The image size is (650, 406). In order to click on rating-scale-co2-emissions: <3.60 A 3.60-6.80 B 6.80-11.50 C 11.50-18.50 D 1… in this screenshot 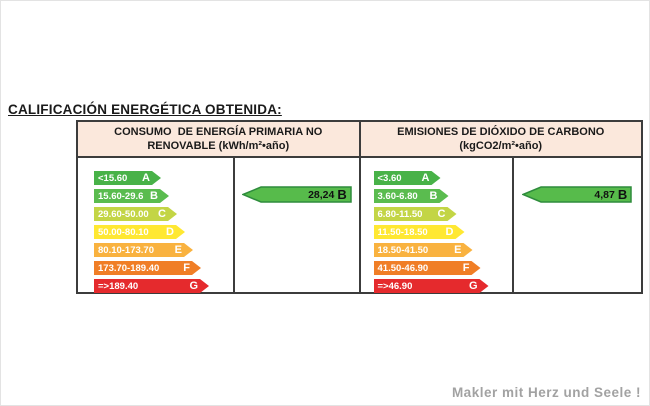, I will do `click(437, 225)`.